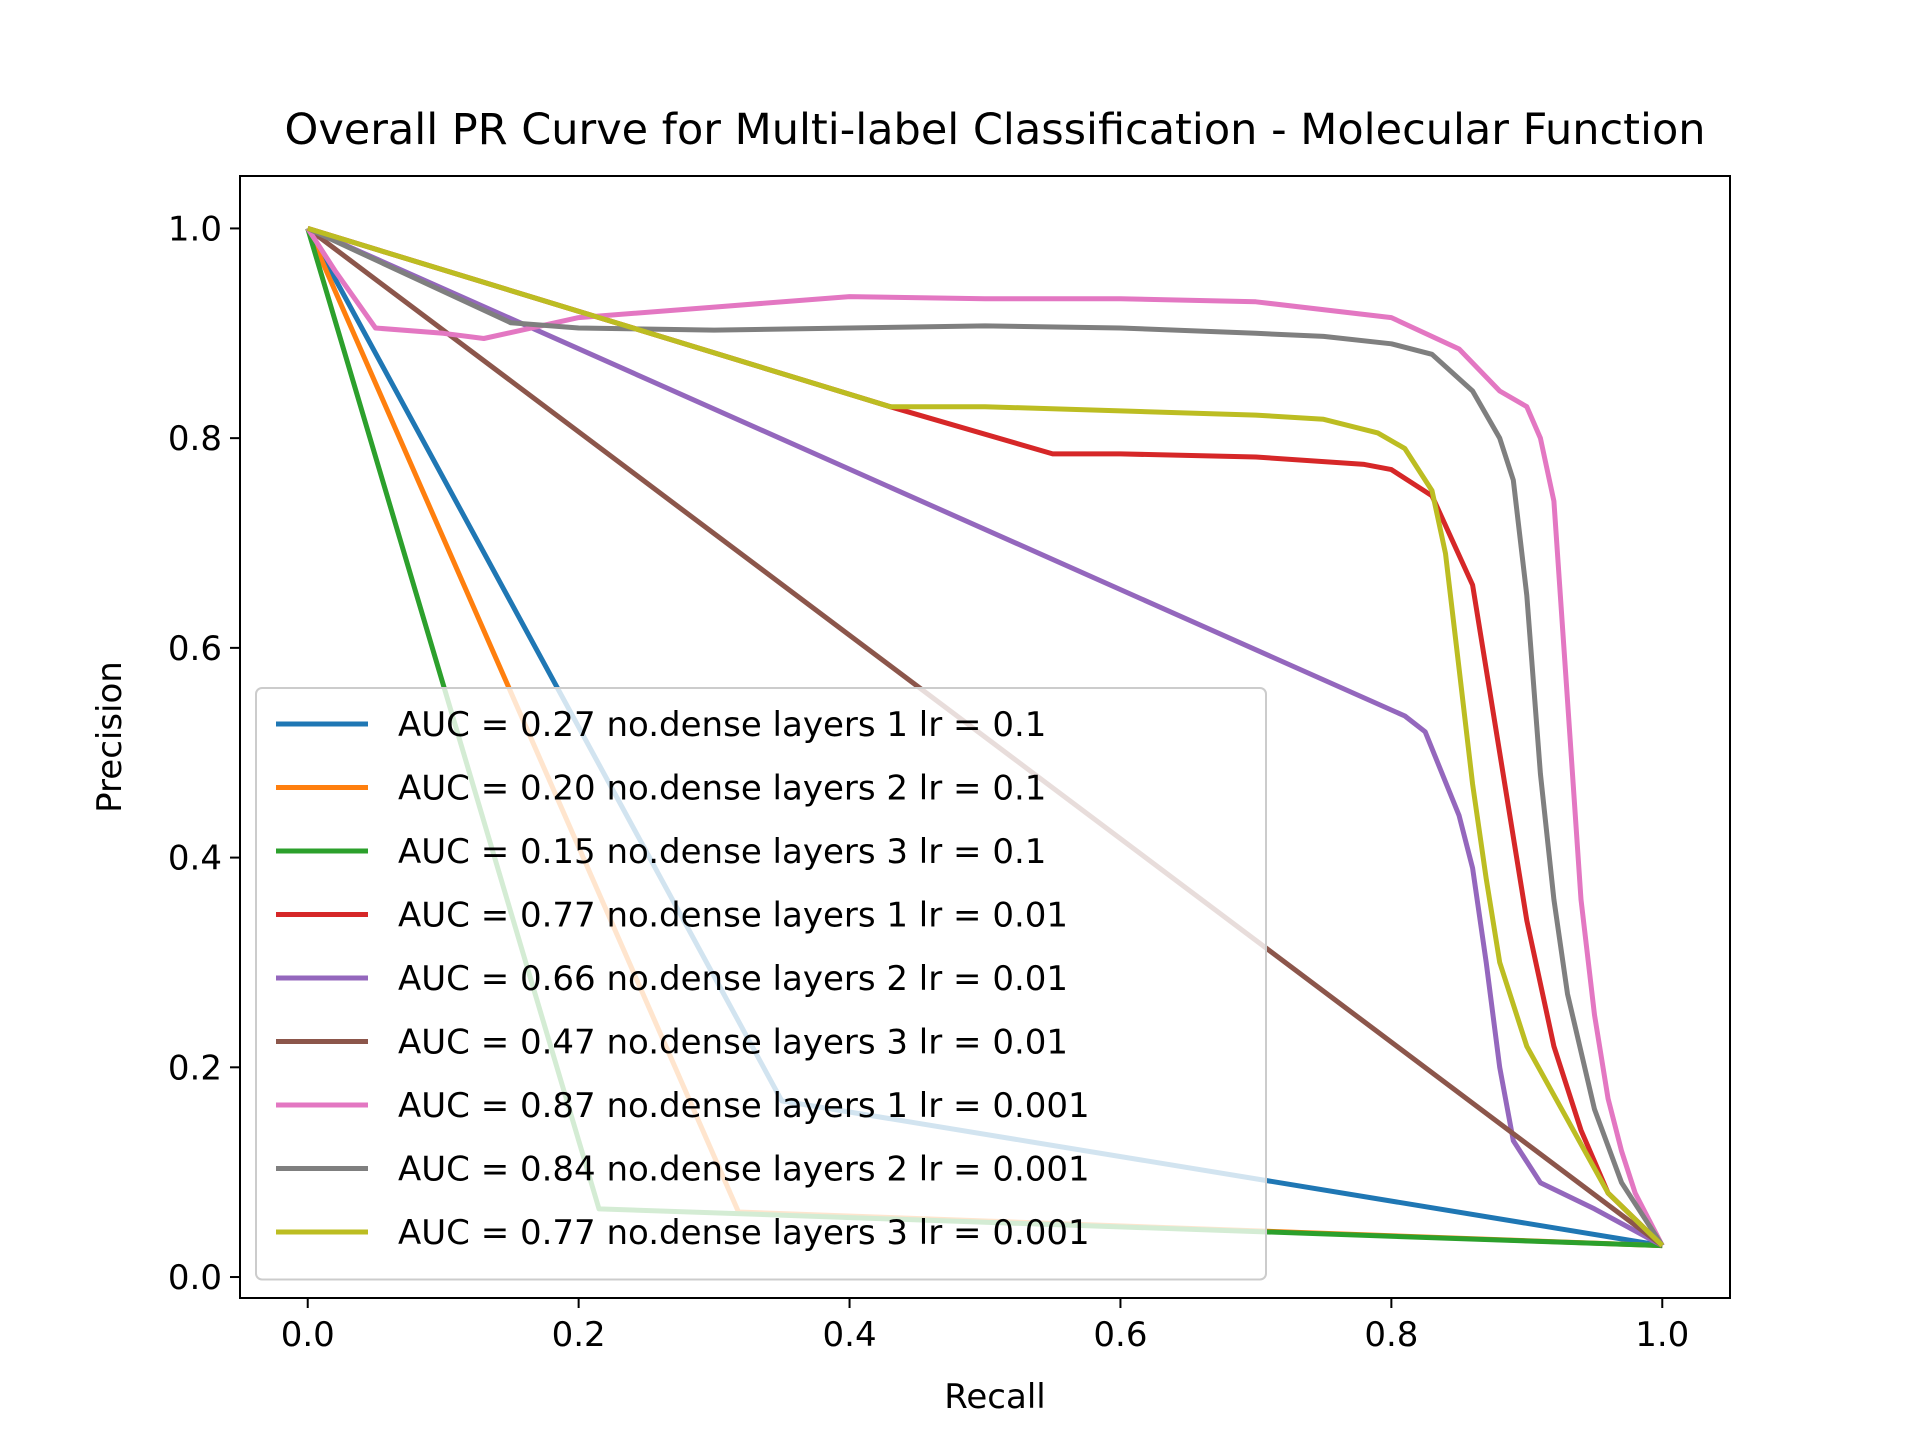  I want to click on legend-label-6: AUC = 0.47 no.dense layers 3 lr = 0.01, so click(733, 1043).